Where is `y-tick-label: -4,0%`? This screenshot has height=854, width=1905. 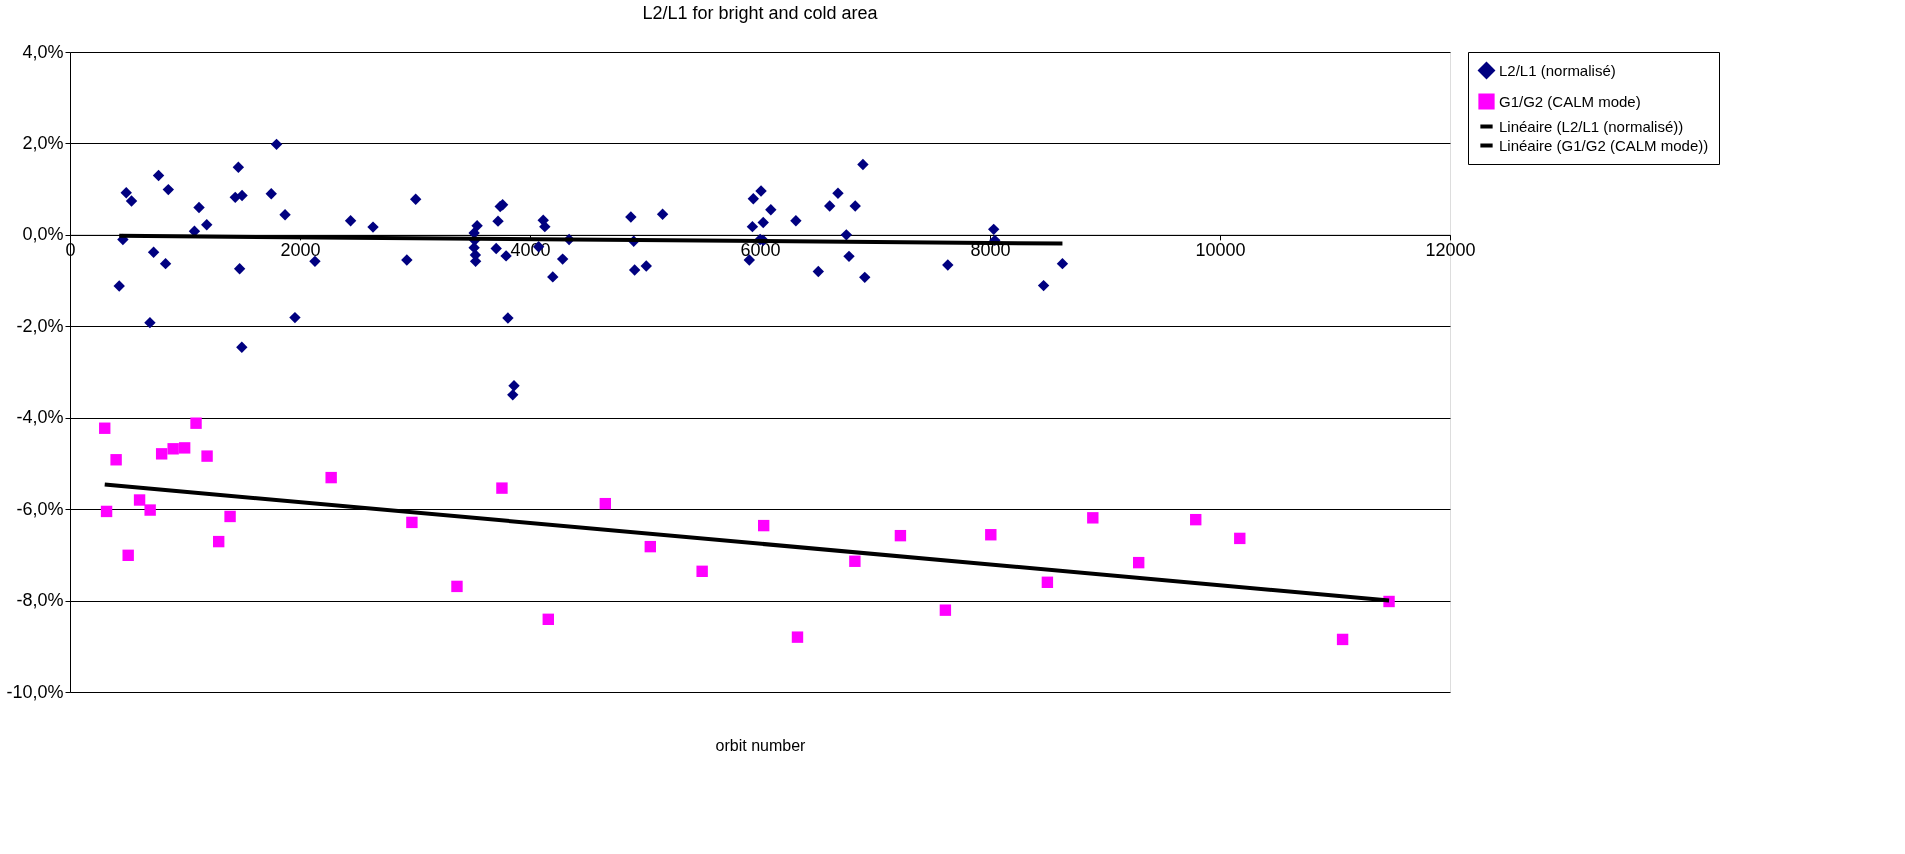
y-tick-label: -4,0% is located at coordinates (40, 417).